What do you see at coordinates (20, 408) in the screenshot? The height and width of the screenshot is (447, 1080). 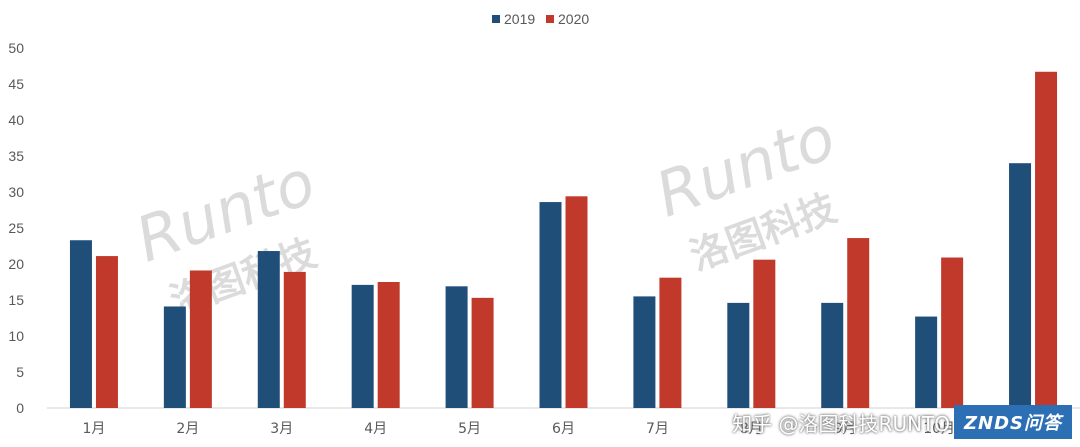 I see `y-tick-label: 0` at bounding box center [20, 408].